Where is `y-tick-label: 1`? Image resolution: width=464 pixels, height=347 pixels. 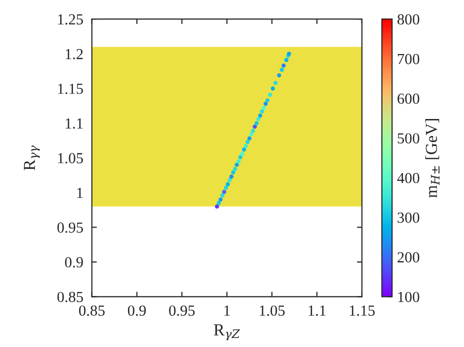
y-tick-label: 1 is located at coordinates (80, 193).